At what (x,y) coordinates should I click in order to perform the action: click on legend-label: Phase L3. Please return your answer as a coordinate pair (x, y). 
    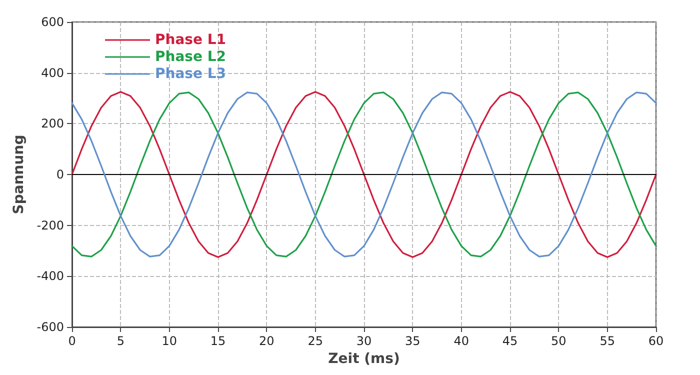
    Looking at the image, I should click on (190, 74).